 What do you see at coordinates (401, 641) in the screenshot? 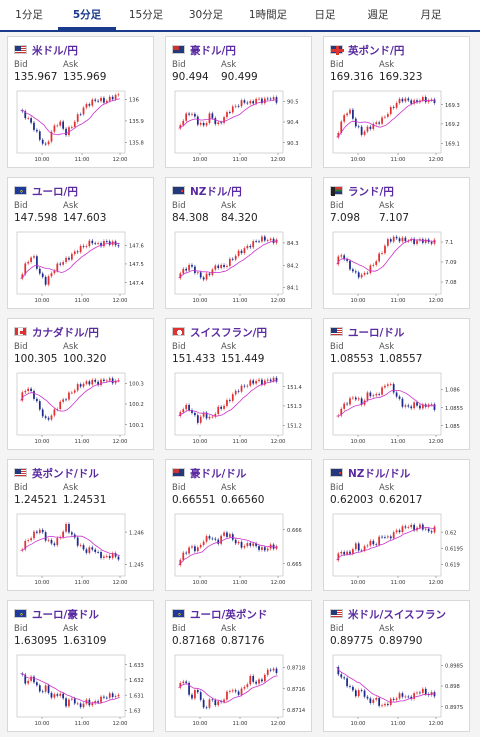
I see `ask-value: 0.89790` at bounding box center [401, 641].